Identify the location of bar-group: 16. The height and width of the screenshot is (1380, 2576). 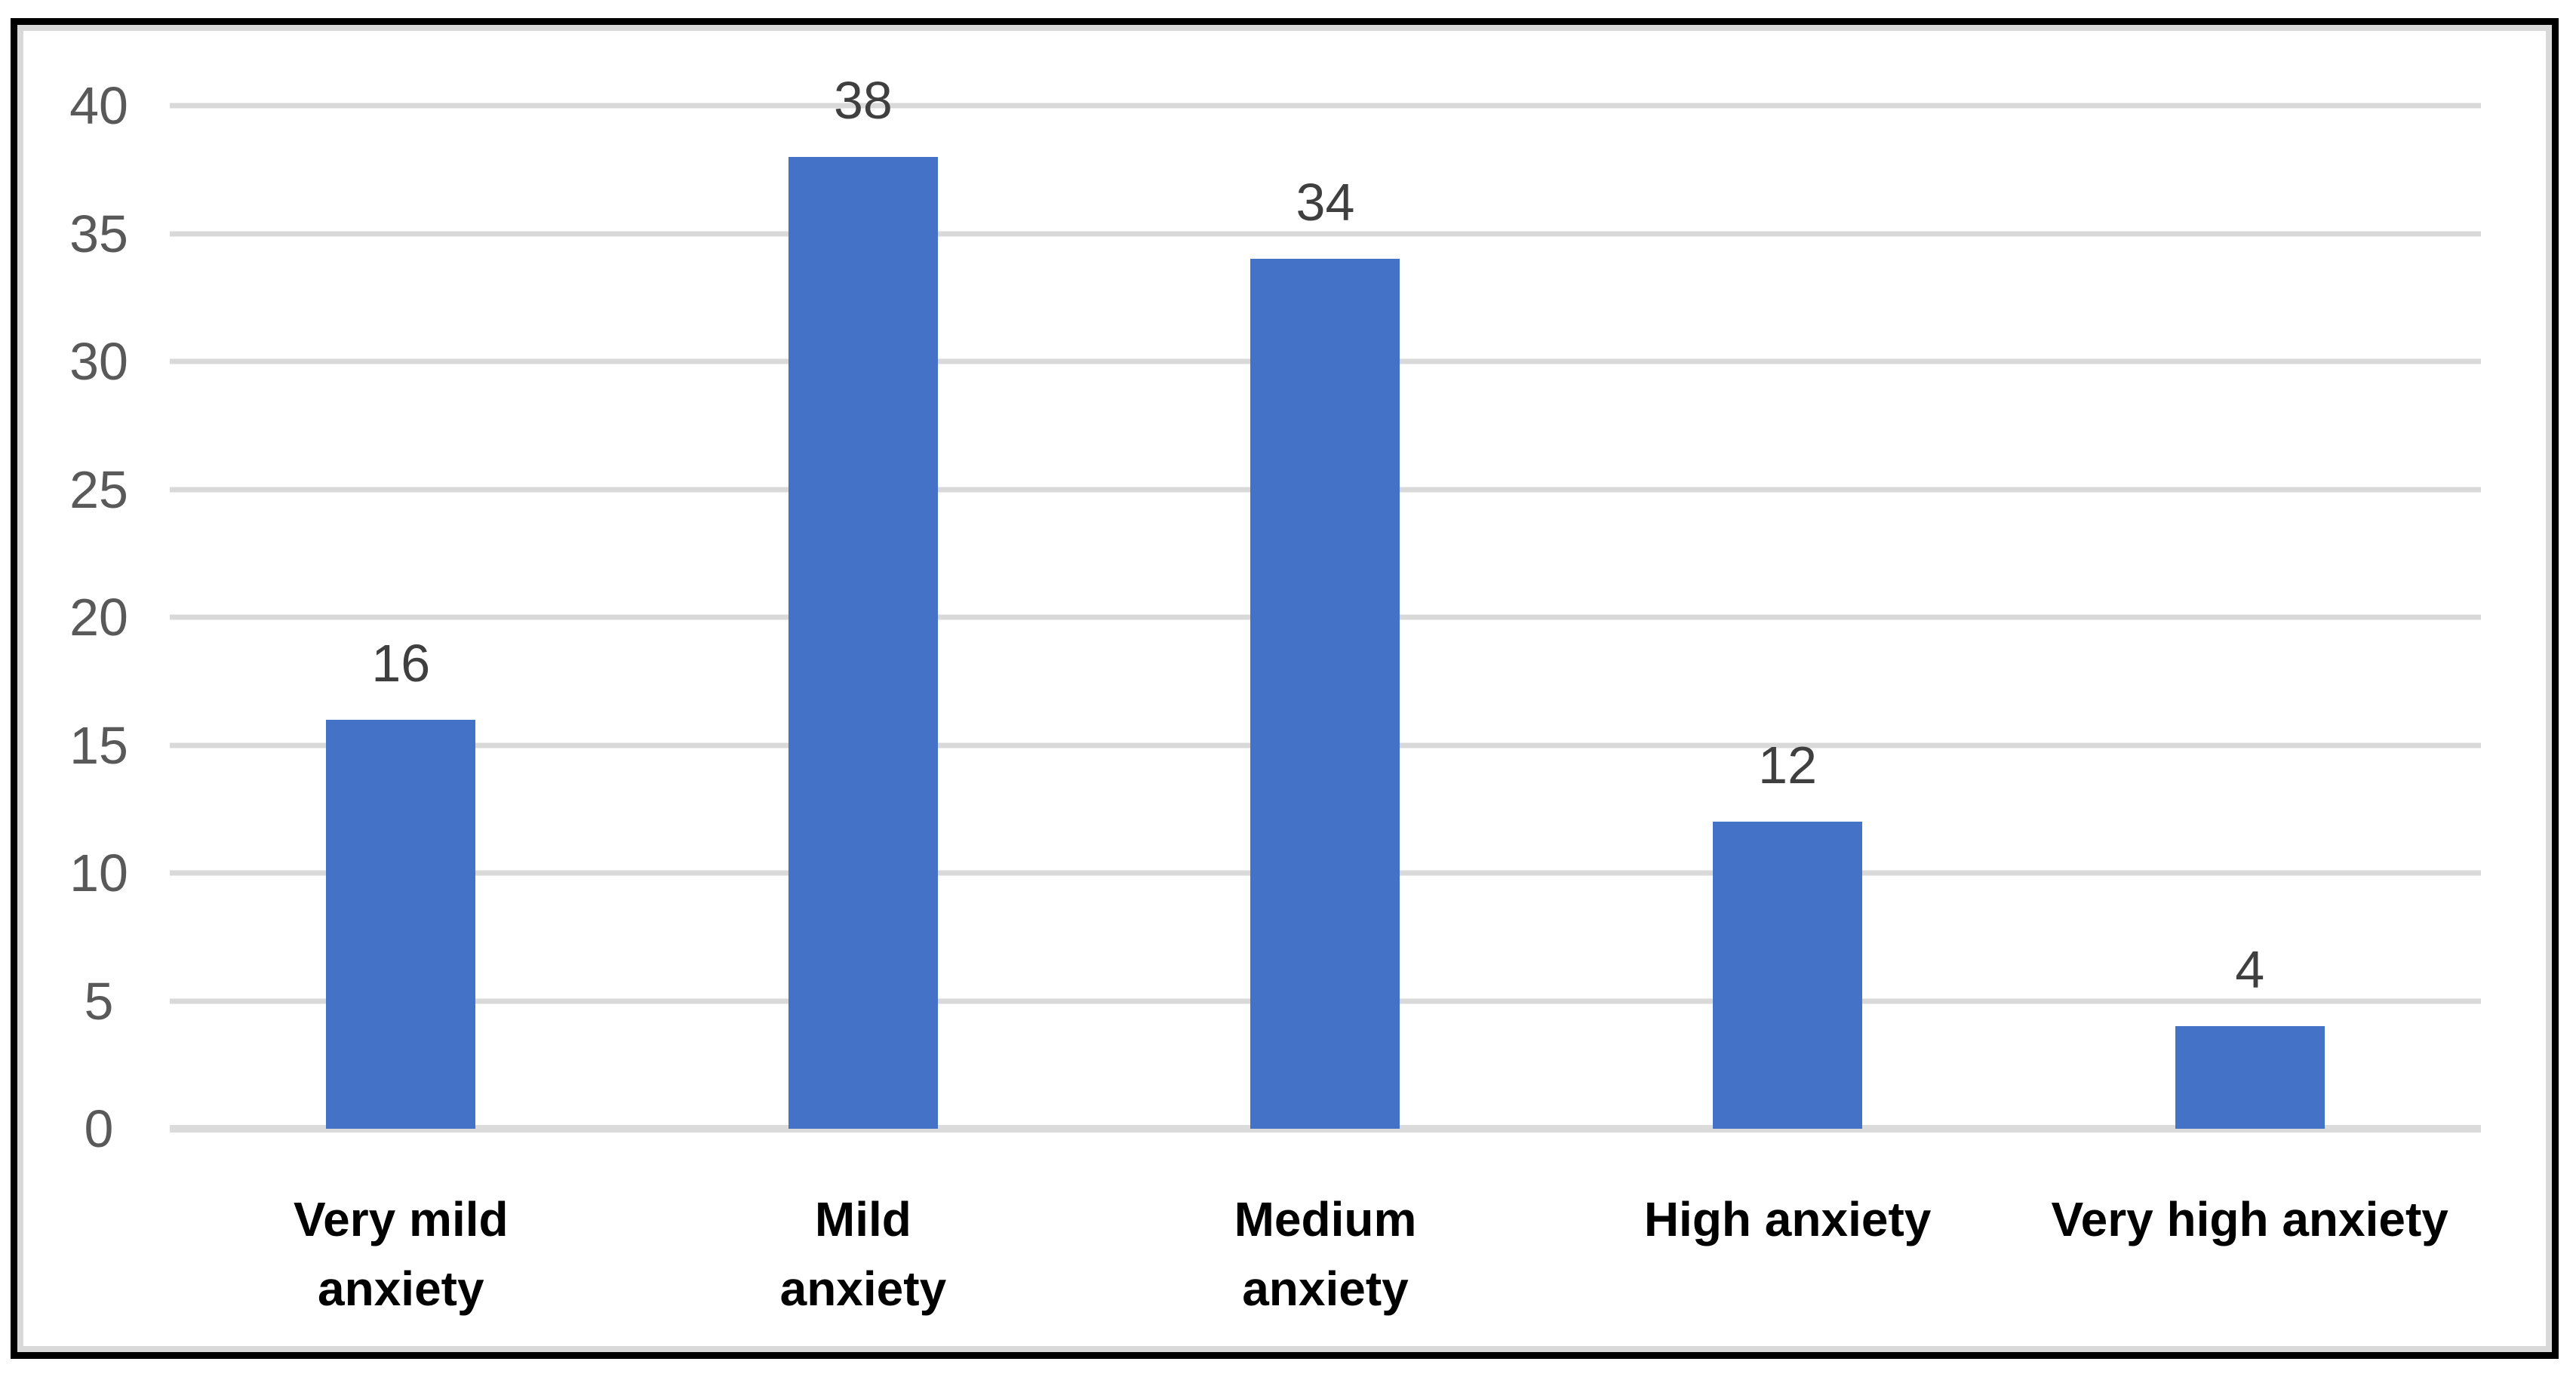
(401, 617).